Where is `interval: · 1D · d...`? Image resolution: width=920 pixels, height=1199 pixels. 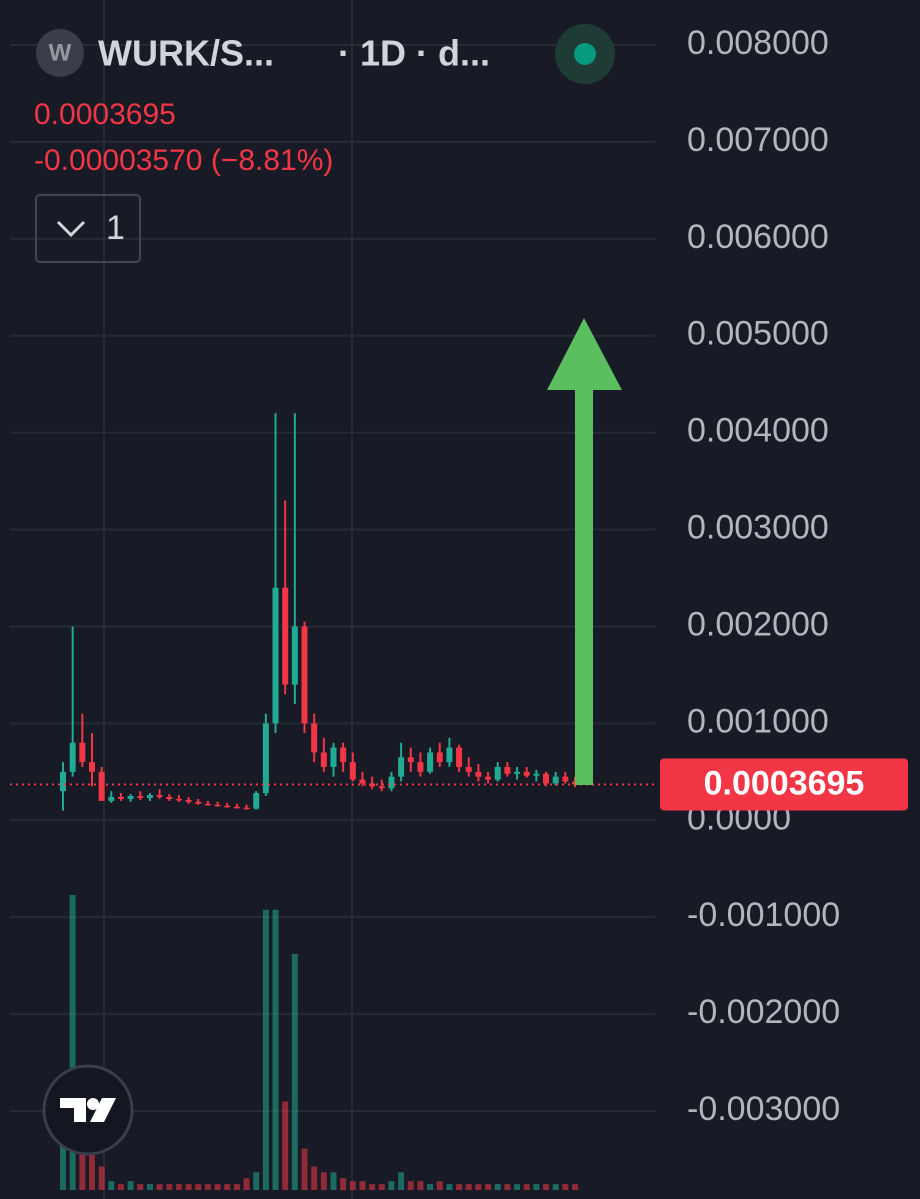 interval: · 1D · d... is located at coordinates (414, 53).